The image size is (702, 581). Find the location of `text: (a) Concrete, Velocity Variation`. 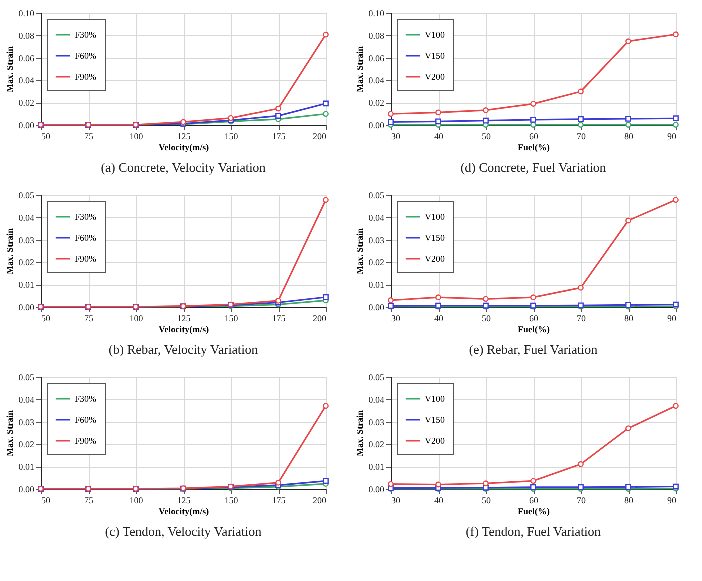

text: (a) Concrete, Velocity Variation is located at coordinates (183, 167).